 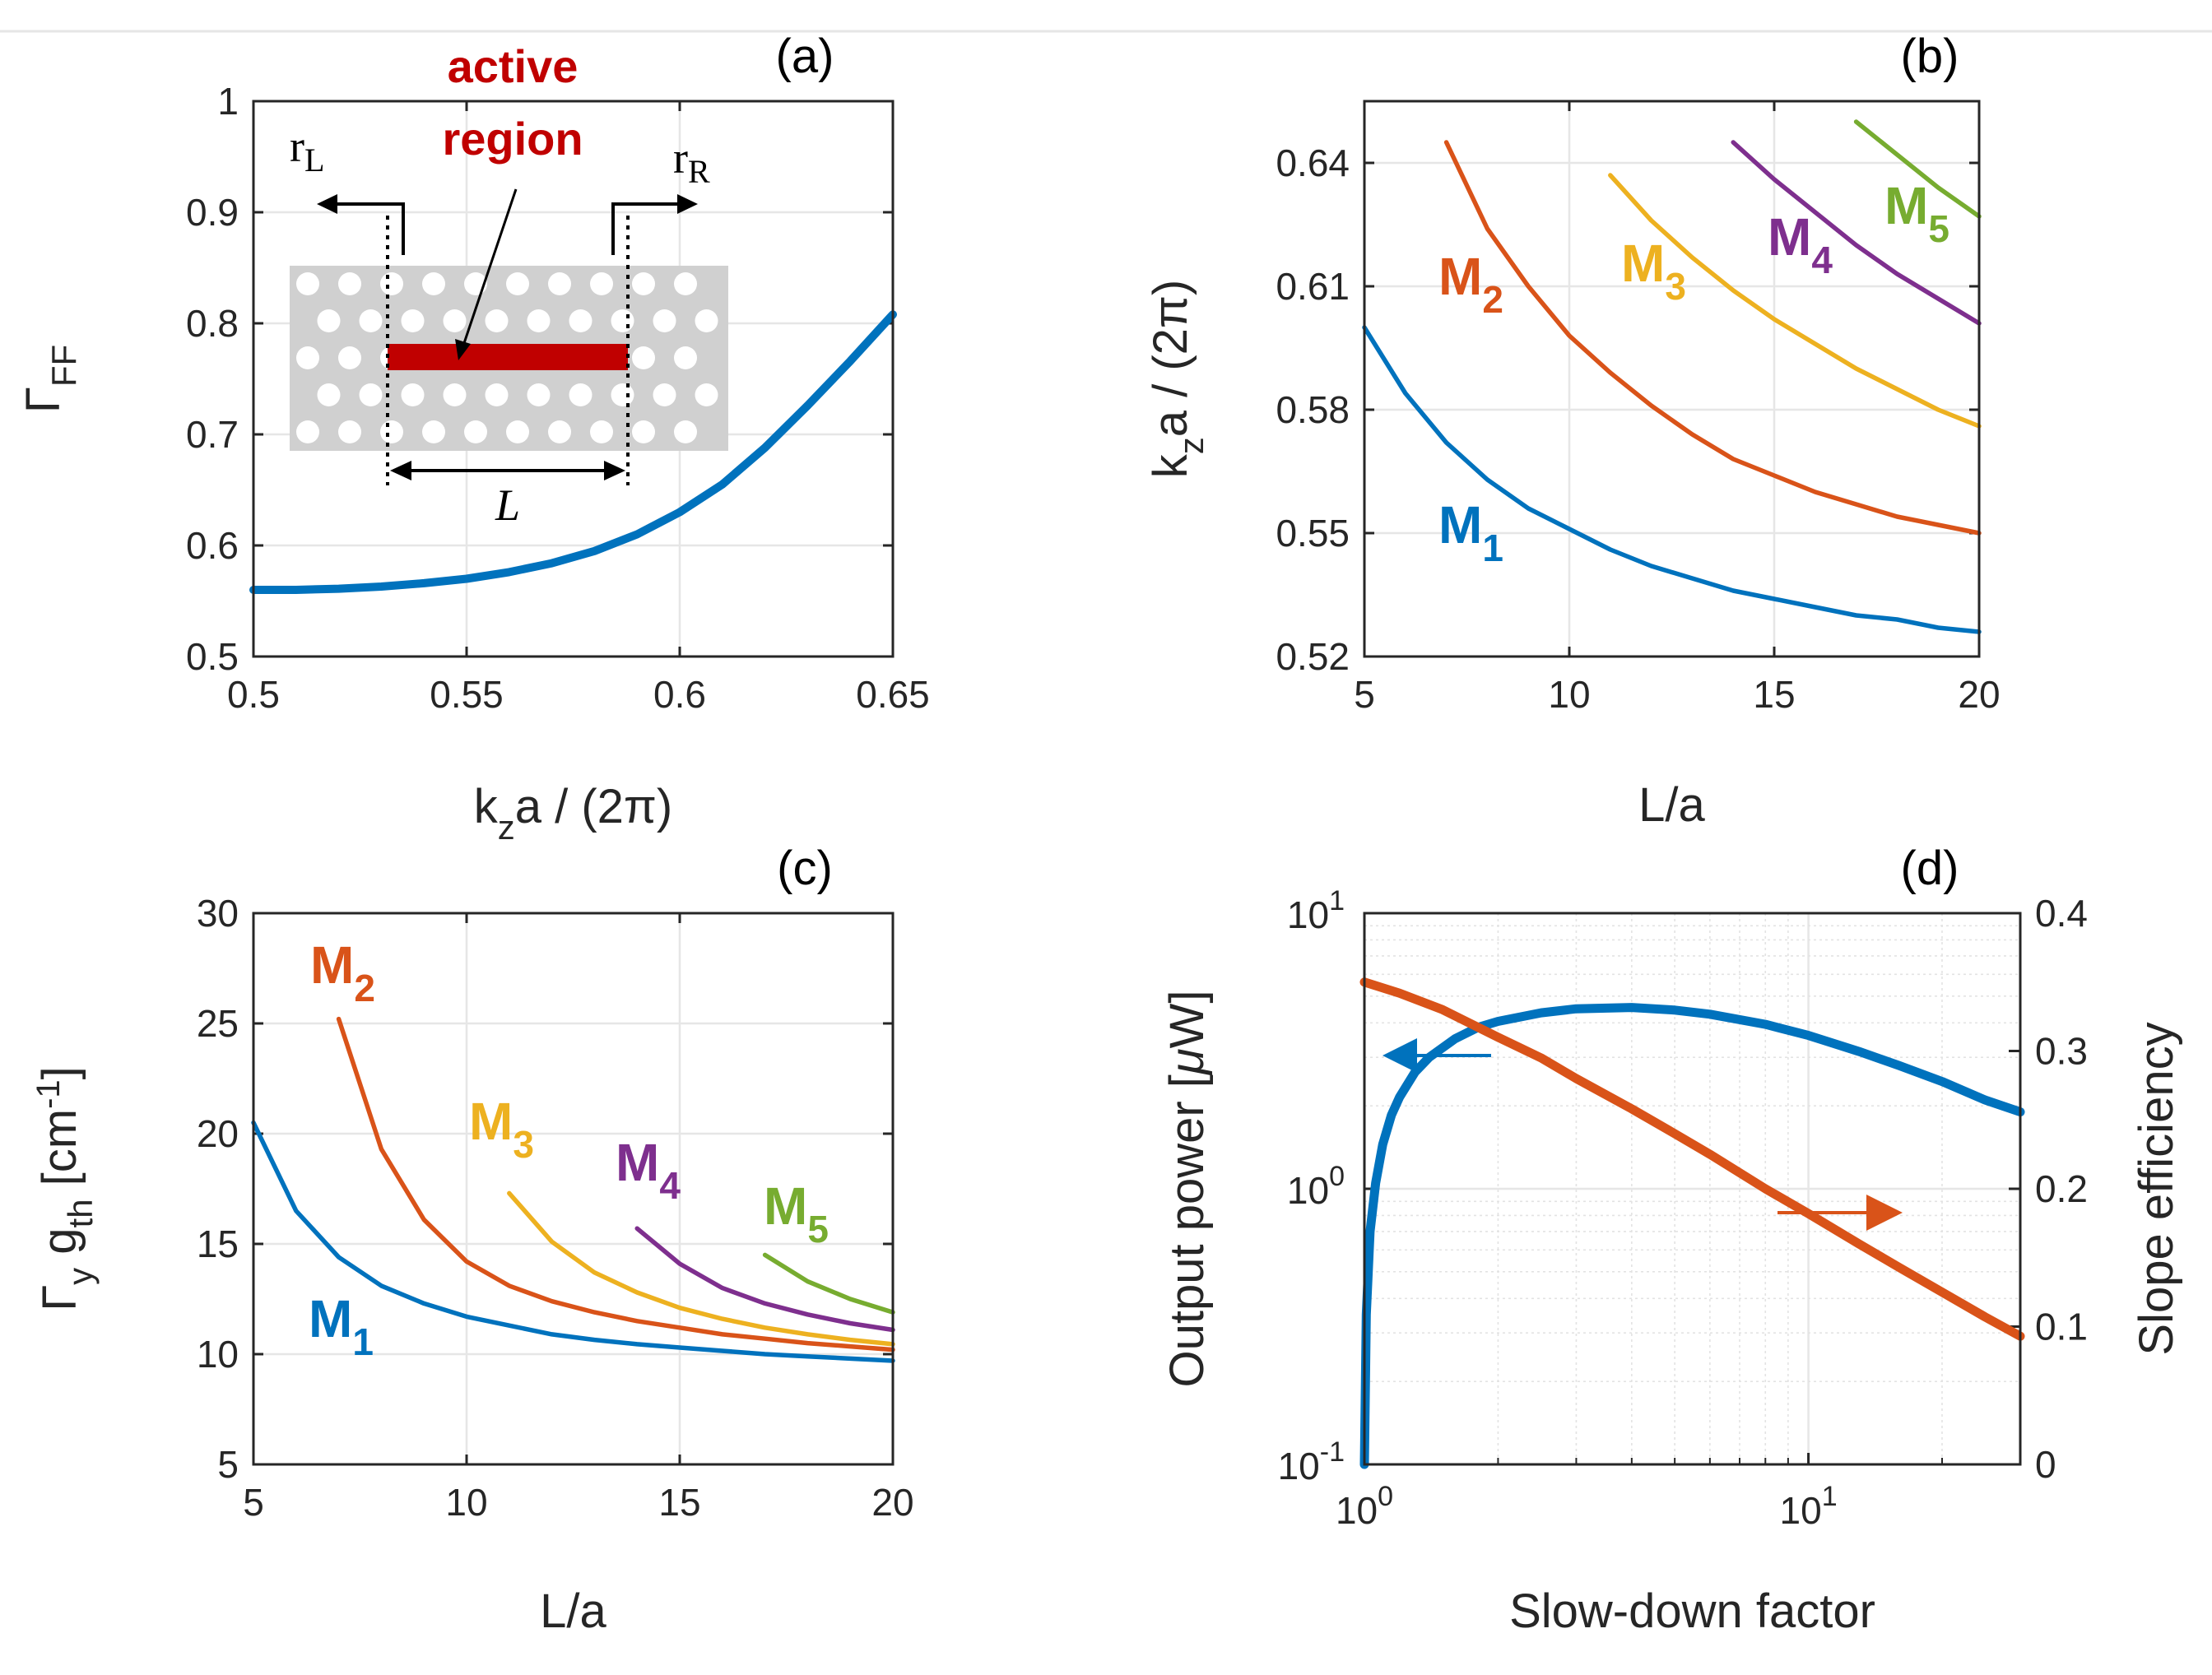 I want to click on x-tick-label: 10⁰, so click(x=1364, y=1506).